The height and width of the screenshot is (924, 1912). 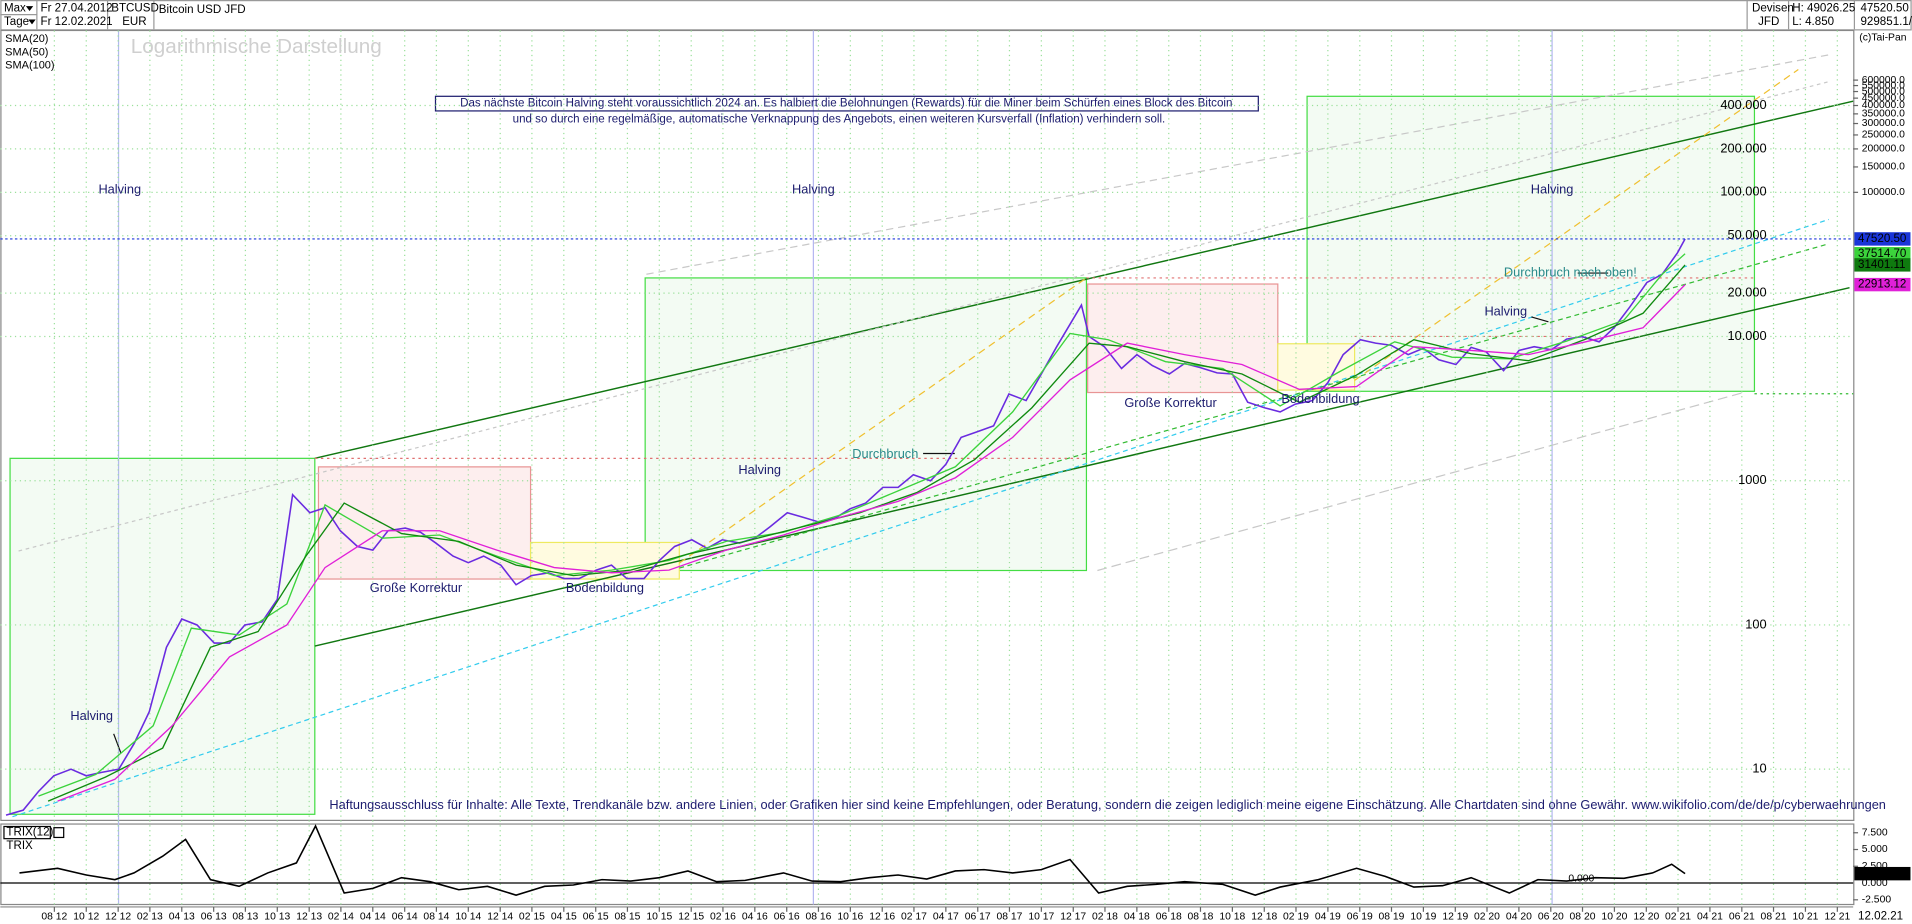 What do you see at coordinates (1073, 916) in the screenshot?
I see `x-tick-label: 12 17` at bounding box center [1073, 916].